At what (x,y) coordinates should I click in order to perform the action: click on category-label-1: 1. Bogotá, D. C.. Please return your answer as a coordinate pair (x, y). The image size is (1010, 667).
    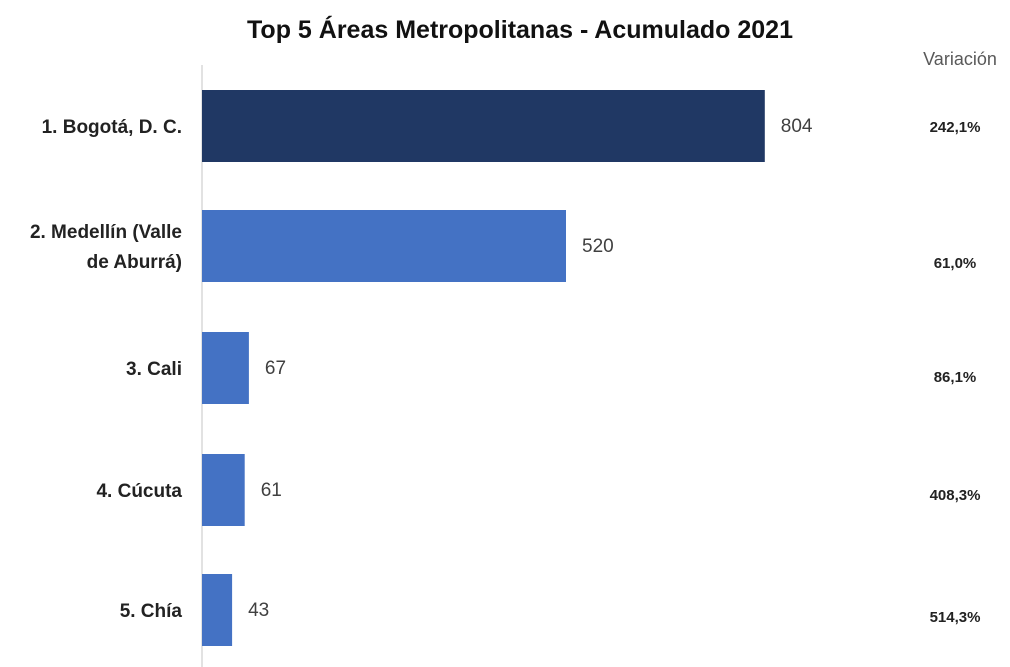
    Looking at the image, I should click on (112, 127).